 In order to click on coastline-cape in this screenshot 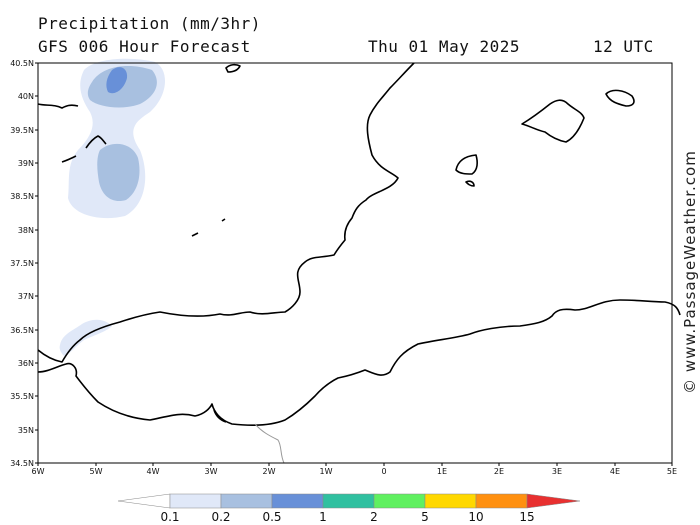, I will do `click(220, 416)`.